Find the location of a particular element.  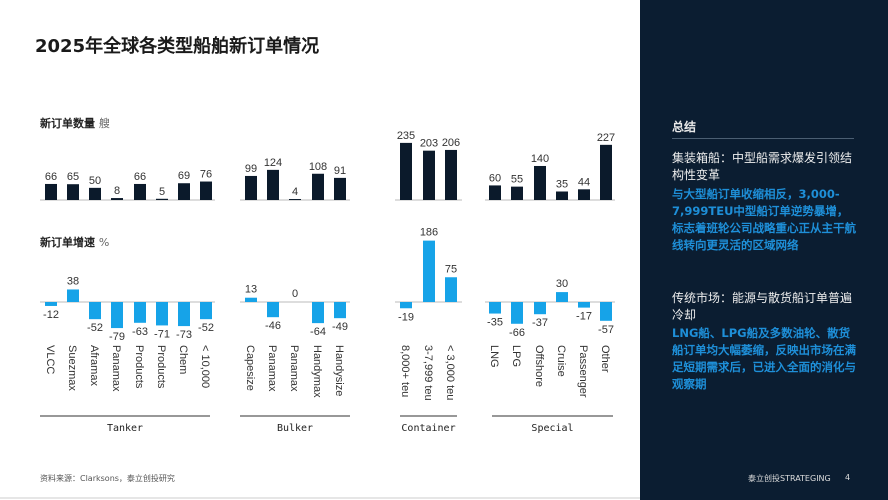

data-label: -71 is located at coordinates (162, 334).